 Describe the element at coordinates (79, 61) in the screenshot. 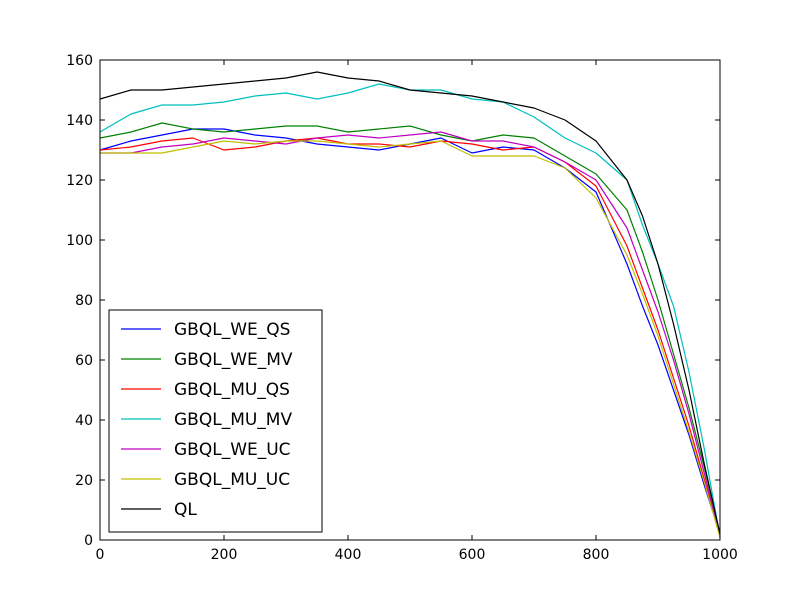

I see `y-tick-label: 160` at that location.